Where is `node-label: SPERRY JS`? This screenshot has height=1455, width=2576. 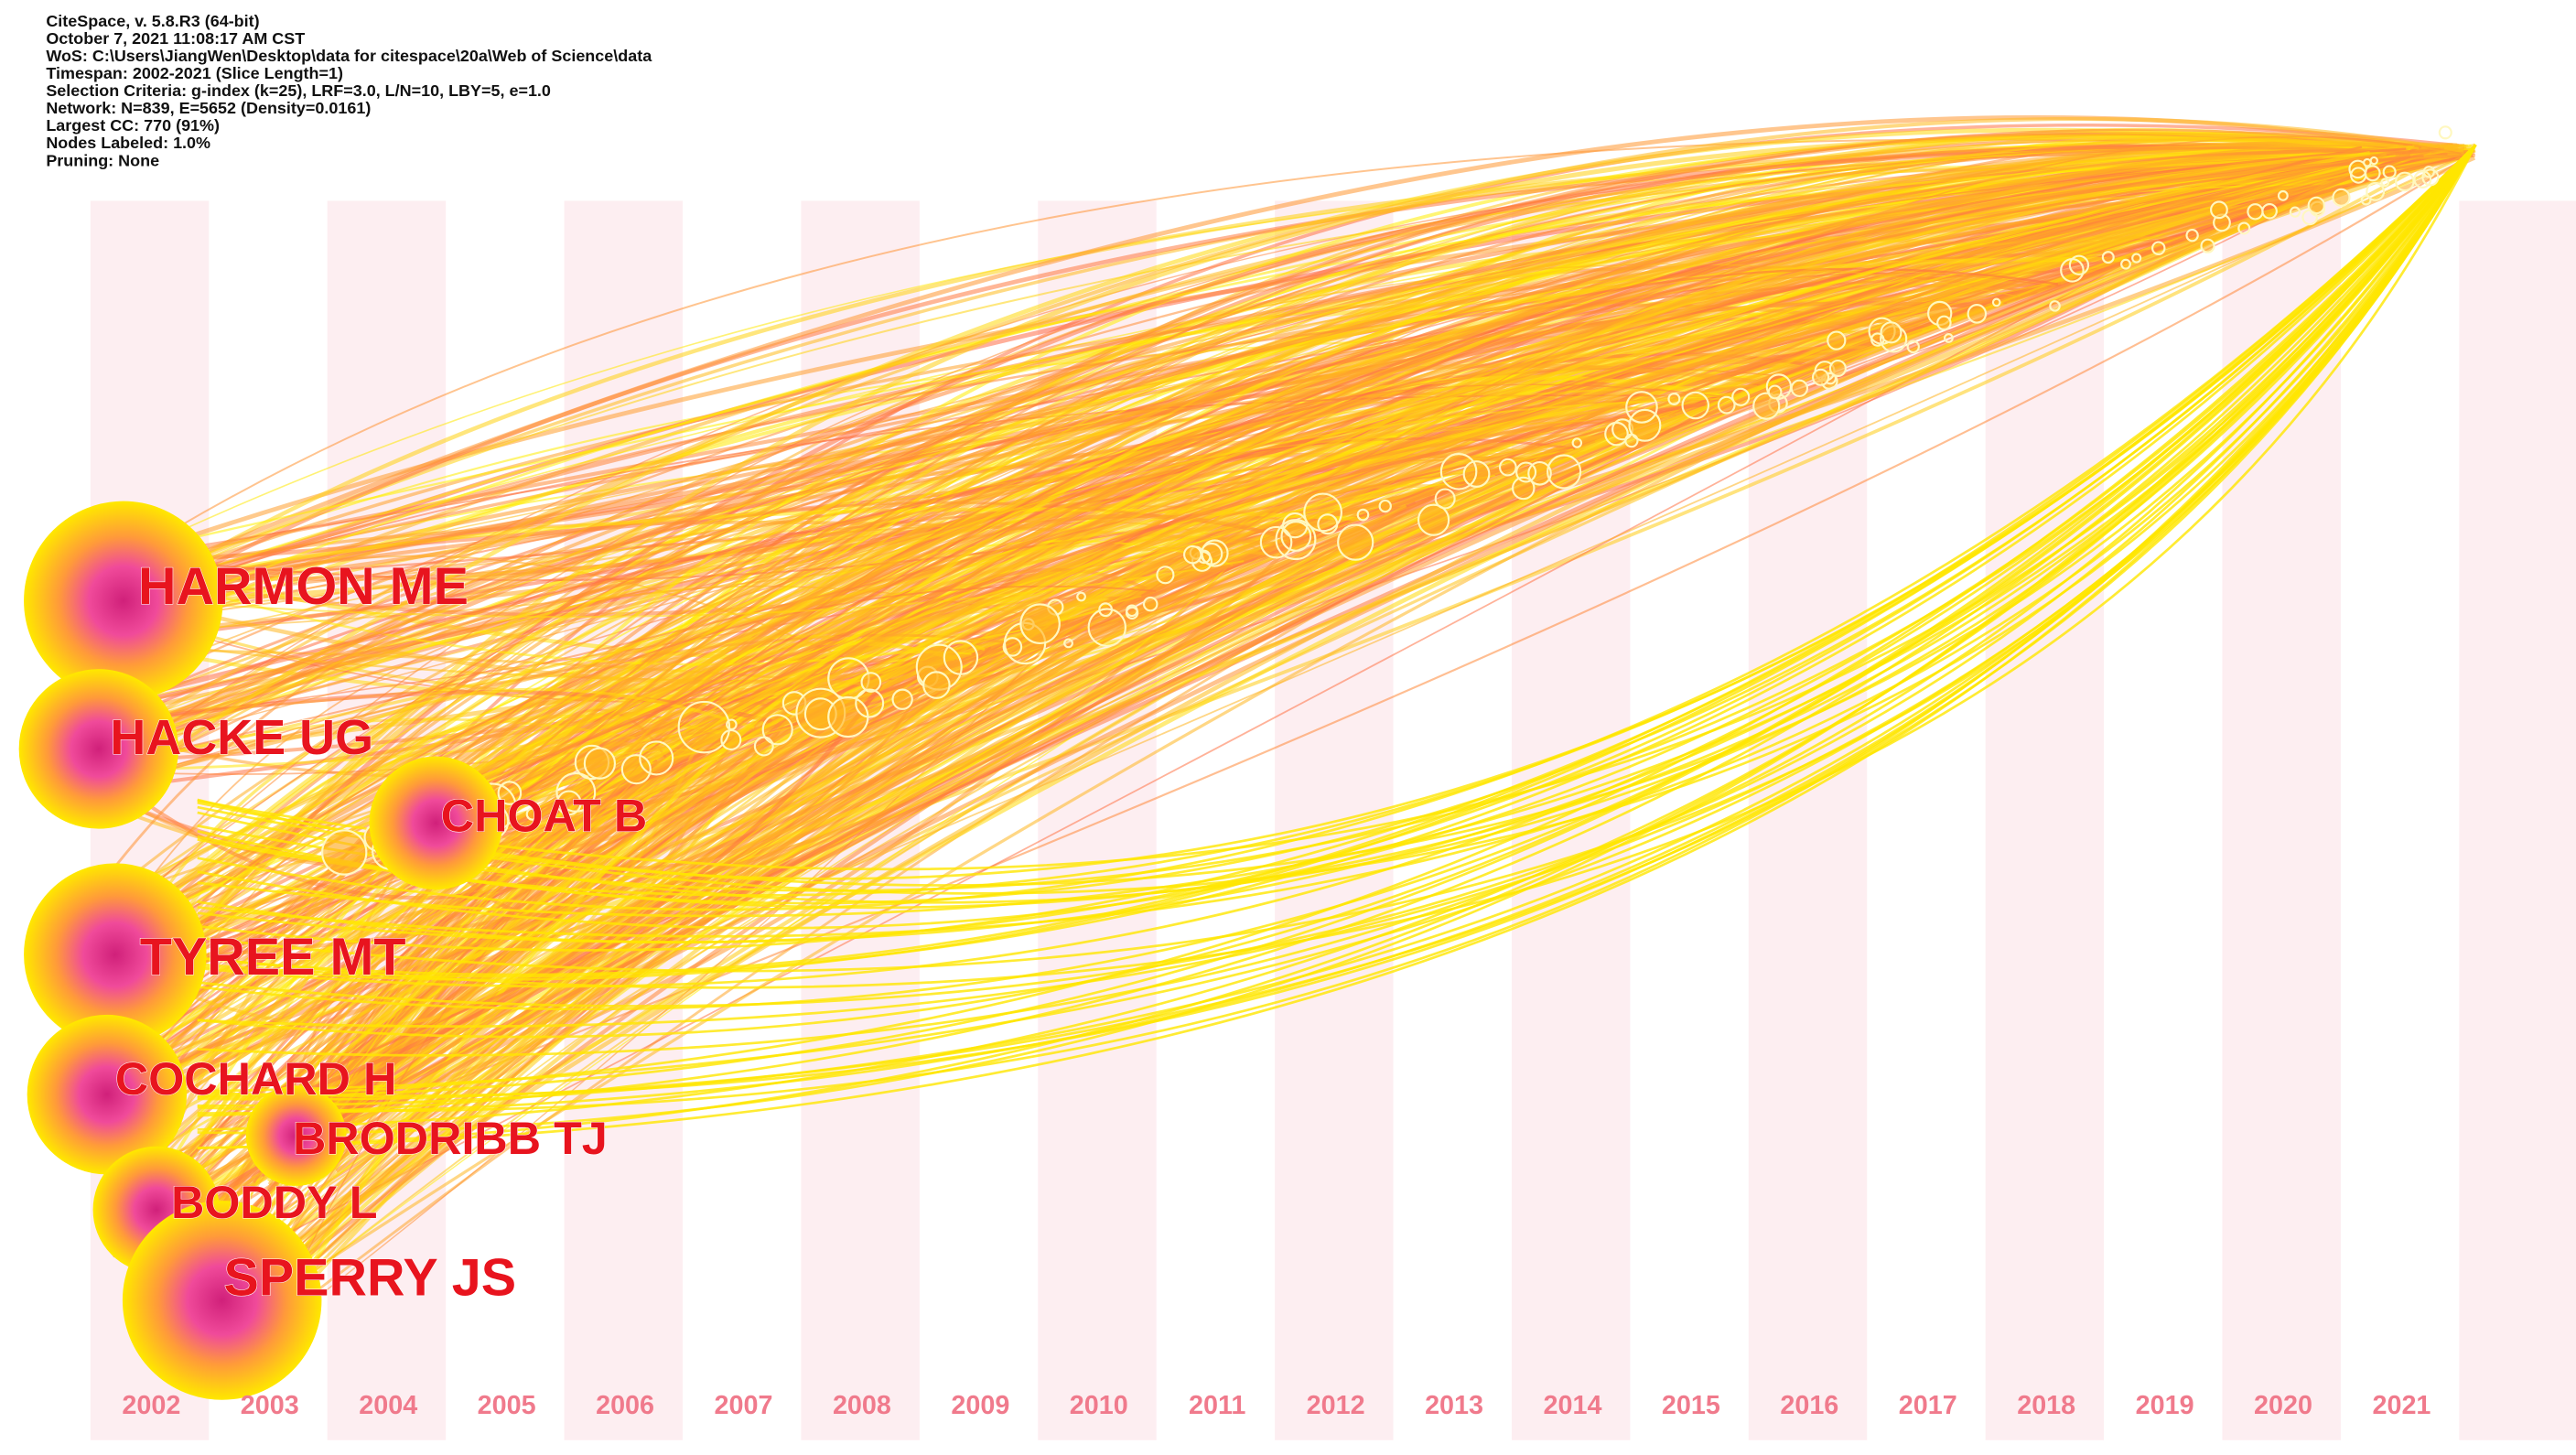 node-label: SPERRY JS is located at coordinates (369, 1278).